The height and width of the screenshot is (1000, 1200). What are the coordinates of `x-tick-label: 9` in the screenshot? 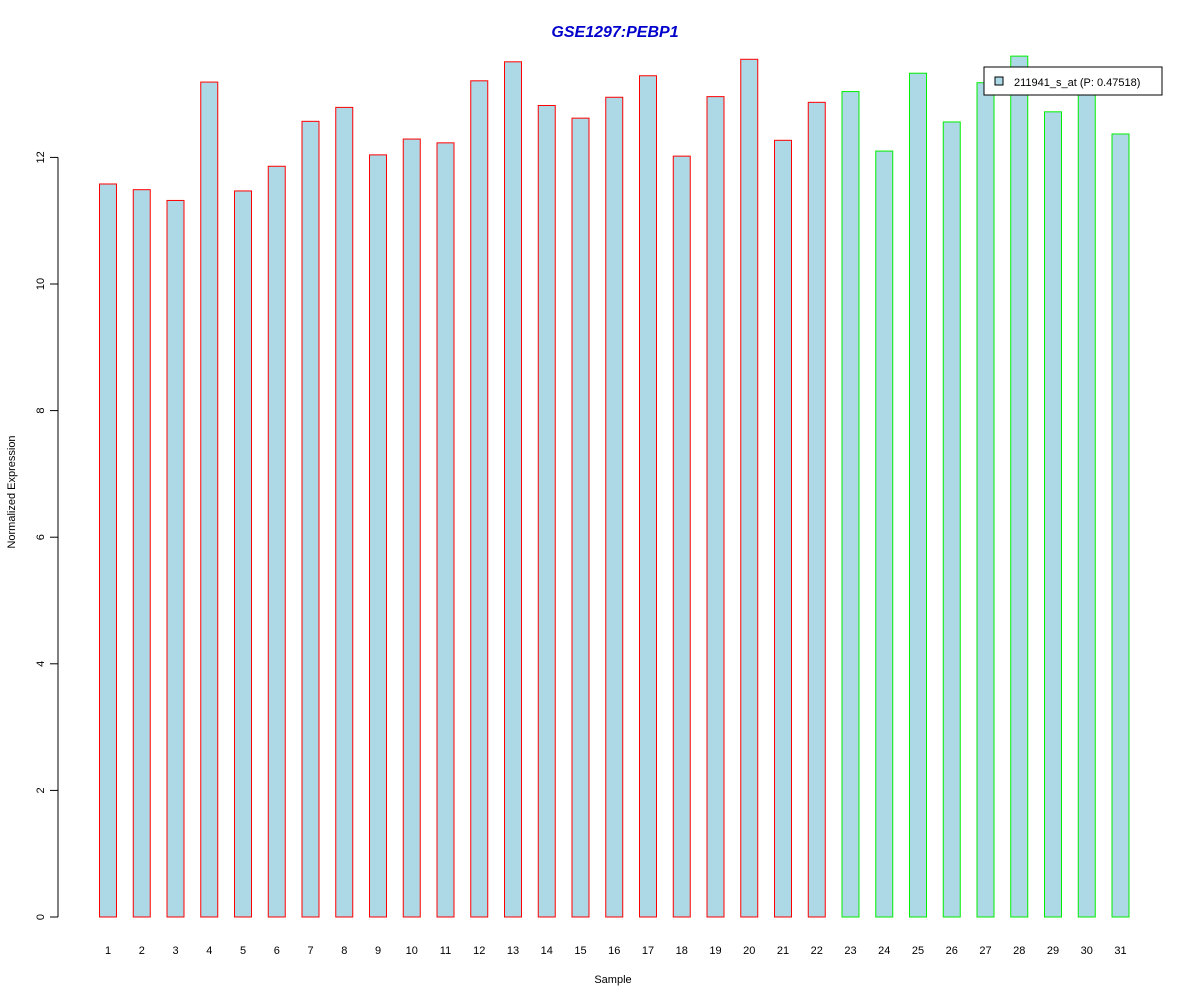 It's located at (378, 951).